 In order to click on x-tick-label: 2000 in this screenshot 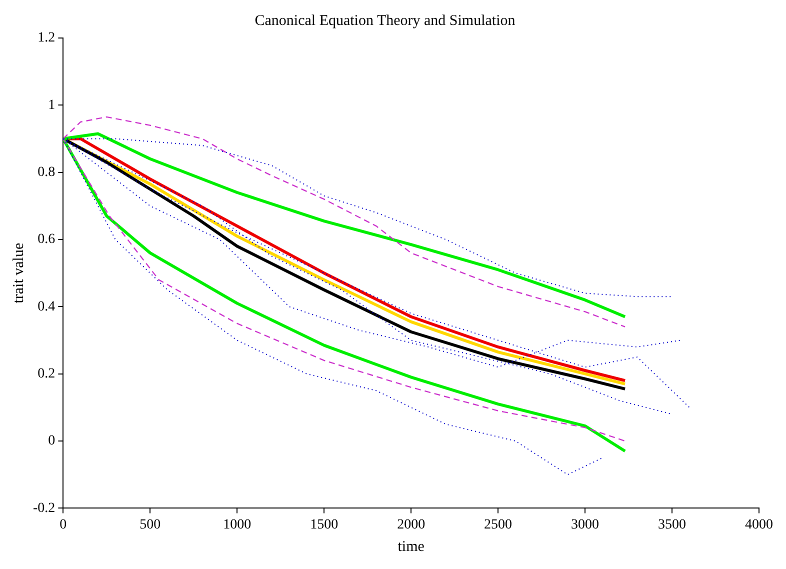, I will do `click(411, 524)`.